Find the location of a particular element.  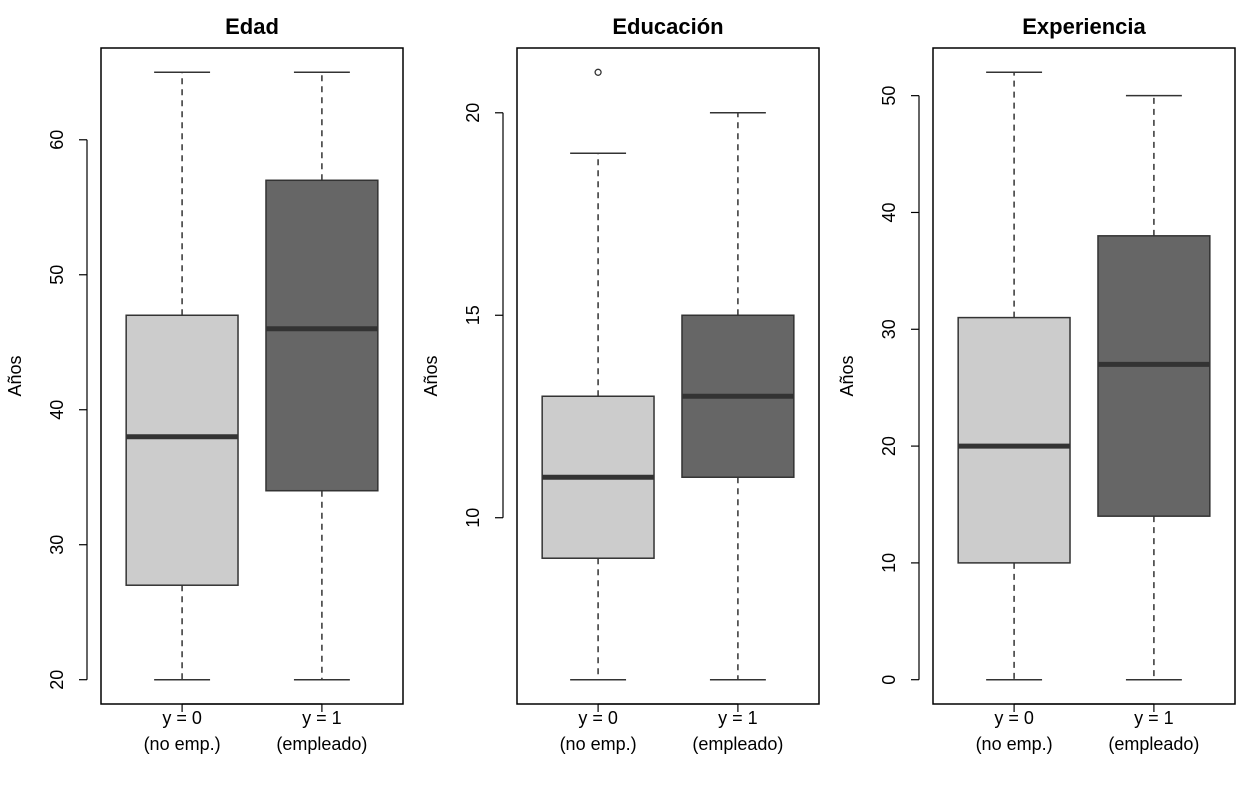

y-tick-label: 15 is located at coordinates (473, 315).